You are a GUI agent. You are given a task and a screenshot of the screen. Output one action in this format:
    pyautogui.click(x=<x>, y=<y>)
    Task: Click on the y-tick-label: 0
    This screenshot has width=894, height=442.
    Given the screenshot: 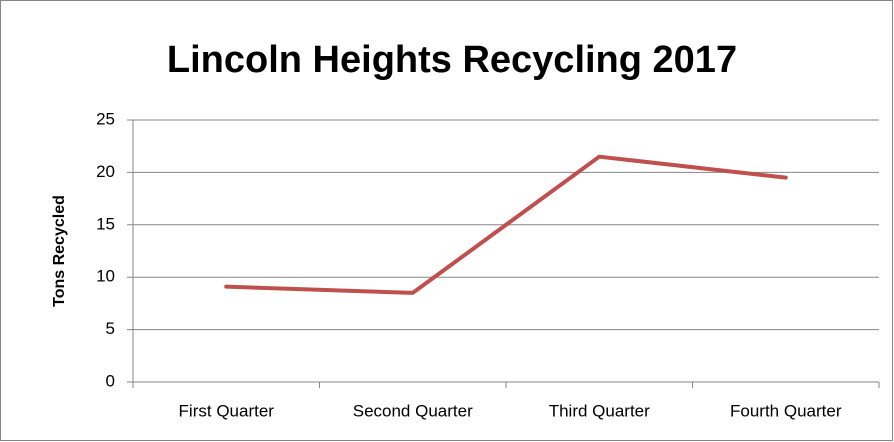 What is the action you would take?
    pyautogui.click(x=110, y=380)
    